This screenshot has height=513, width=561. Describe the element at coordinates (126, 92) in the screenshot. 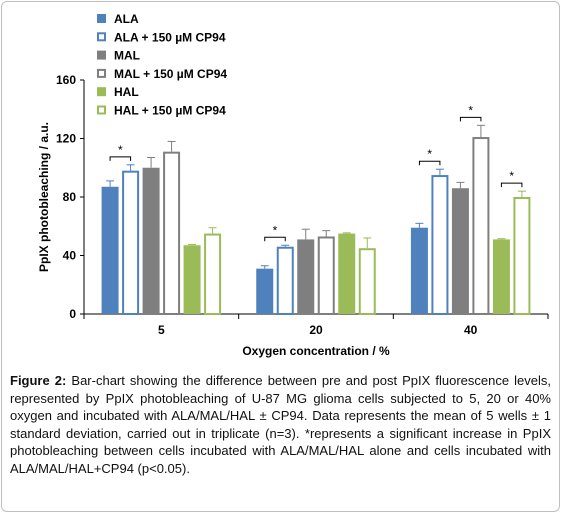

I see `legend-label: HAL` at that location.